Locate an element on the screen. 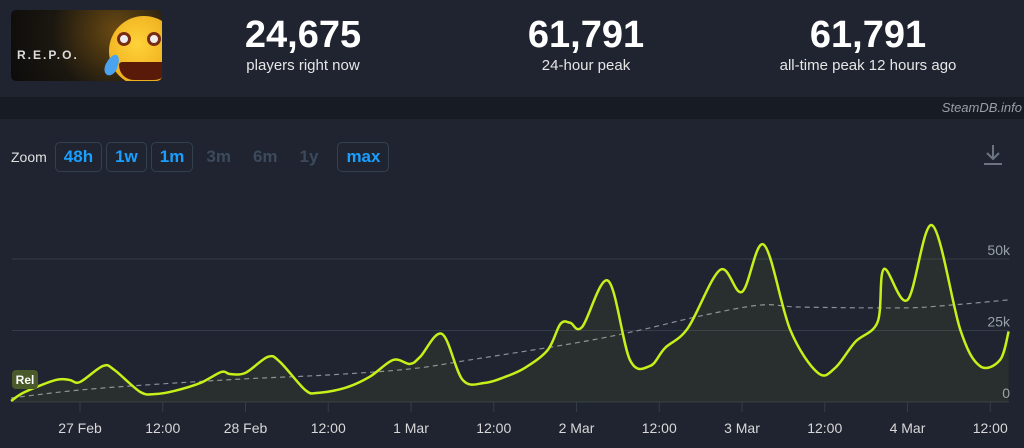  release-flag is located at coordinates (25, 379).